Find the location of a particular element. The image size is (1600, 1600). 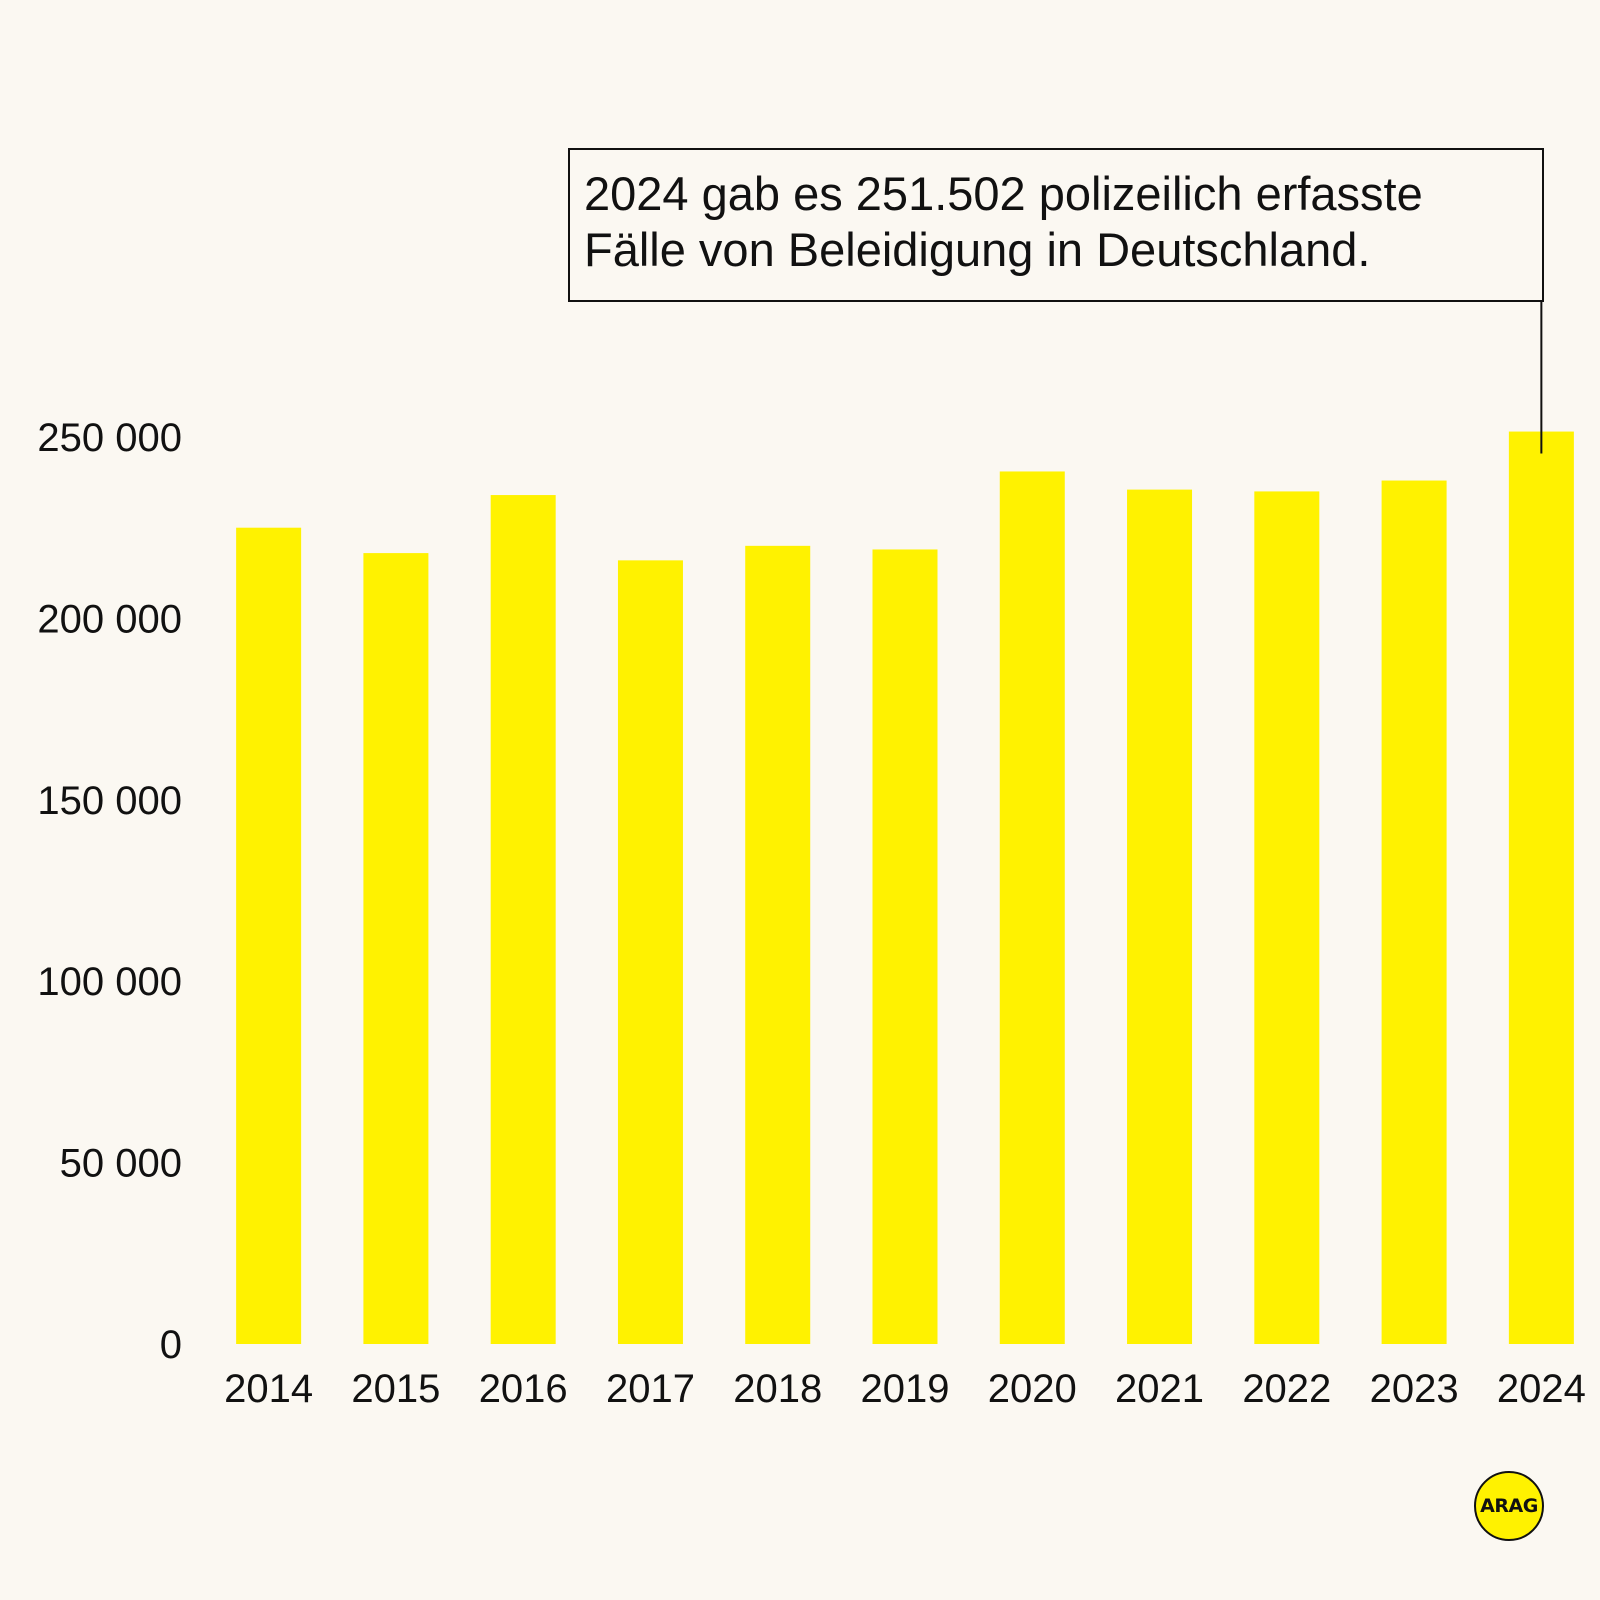

x-tick-label: 2024 is located at coordinates (1541, 1389).